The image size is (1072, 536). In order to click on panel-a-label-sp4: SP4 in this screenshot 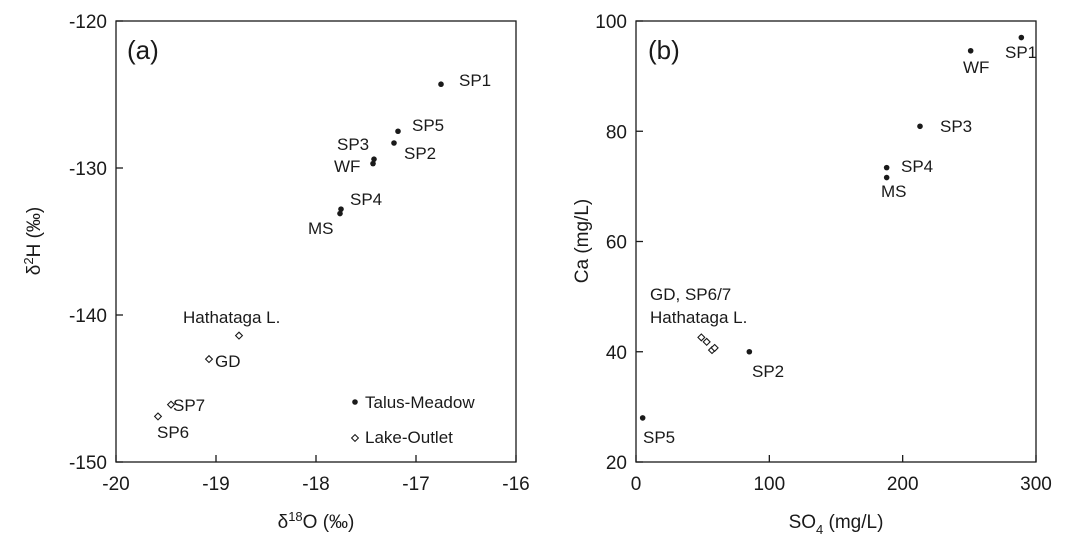, I will do `click(366, 199)`.